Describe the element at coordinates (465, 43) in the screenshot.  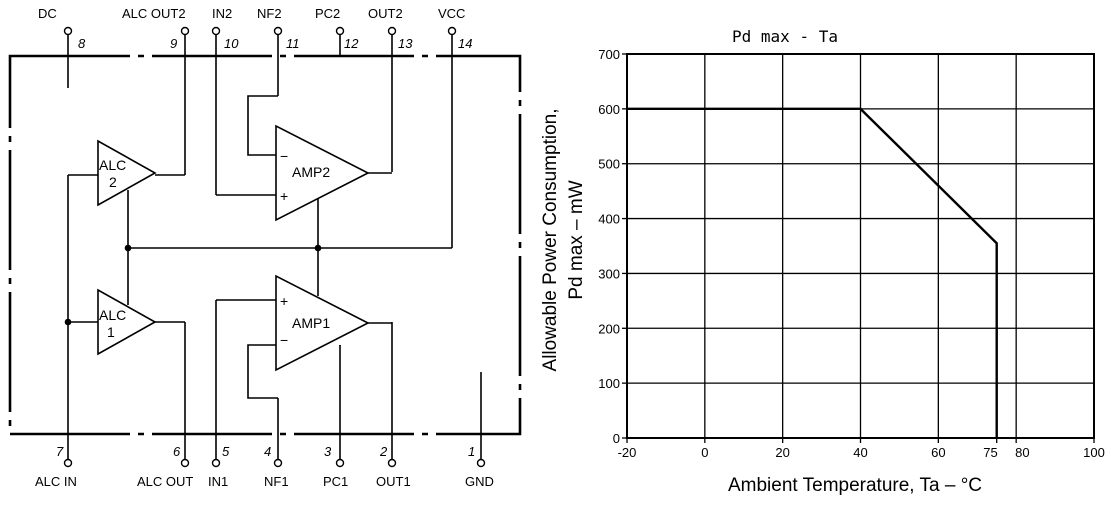
I see `pin-14-number: 14` at that location.